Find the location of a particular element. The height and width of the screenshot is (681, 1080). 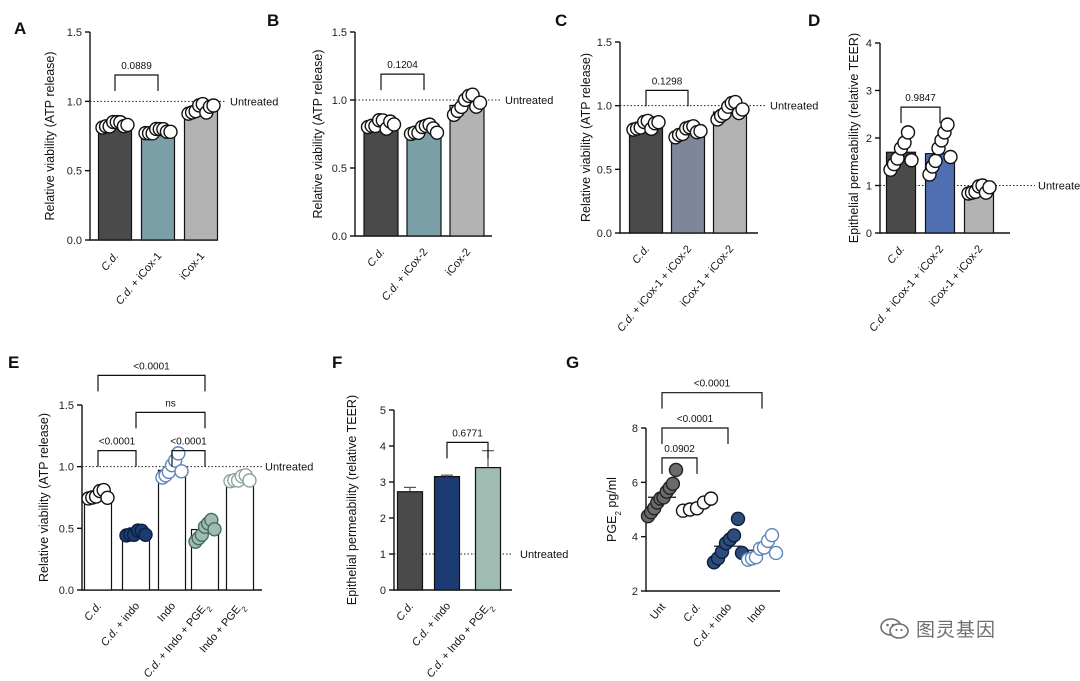

p-value-label: 0.0889 is located at coordinates (136, 66).